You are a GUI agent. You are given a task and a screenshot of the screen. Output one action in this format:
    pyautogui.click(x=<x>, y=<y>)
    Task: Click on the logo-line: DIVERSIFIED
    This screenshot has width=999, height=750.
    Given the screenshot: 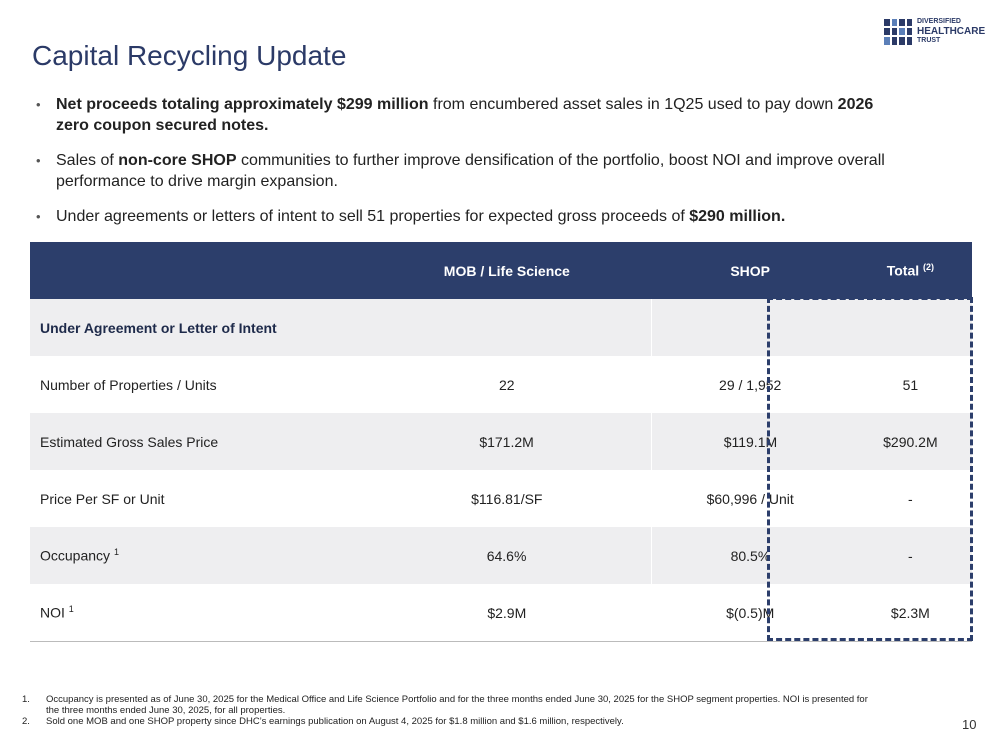 What is the action you would take?
    pyautogui.click(x=939, y=21)
    